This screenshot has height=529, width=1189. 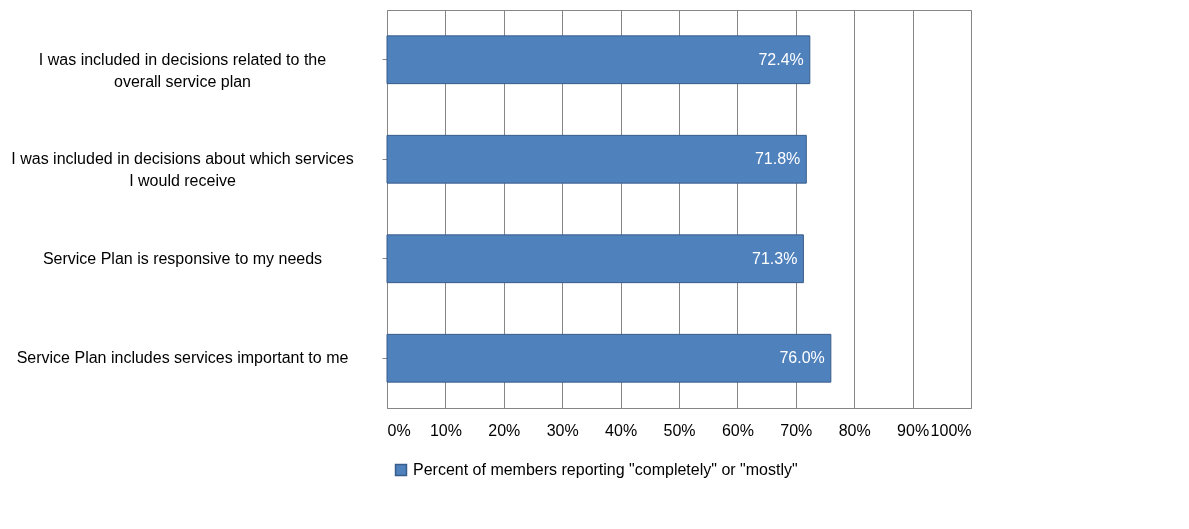 What do you see at coordinates (781, 59) in the screenshot?
I see `data-label: 72.4%` at bounding box center [781, 59].